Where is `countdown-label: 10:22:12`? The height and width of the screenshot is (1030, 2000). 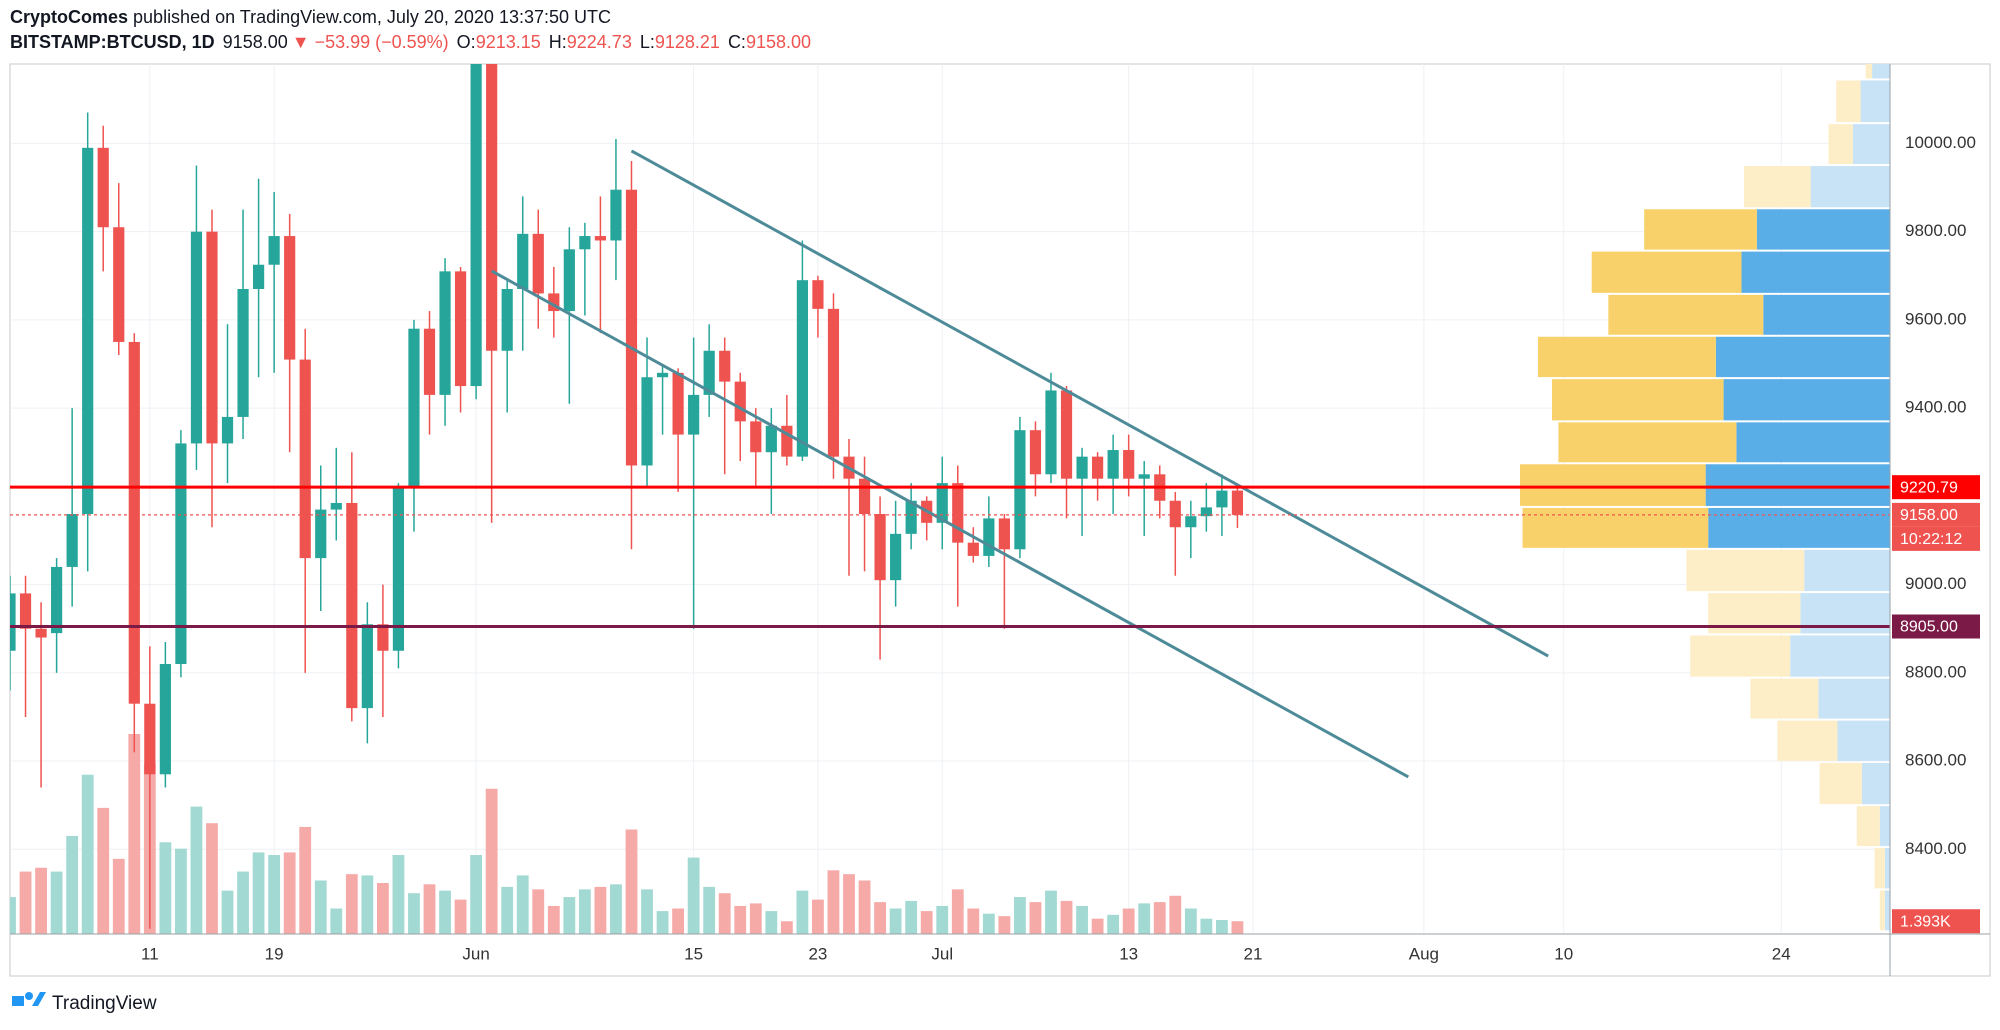 countdown-label: 10:22:12 is located at coordinates (1931, 539).